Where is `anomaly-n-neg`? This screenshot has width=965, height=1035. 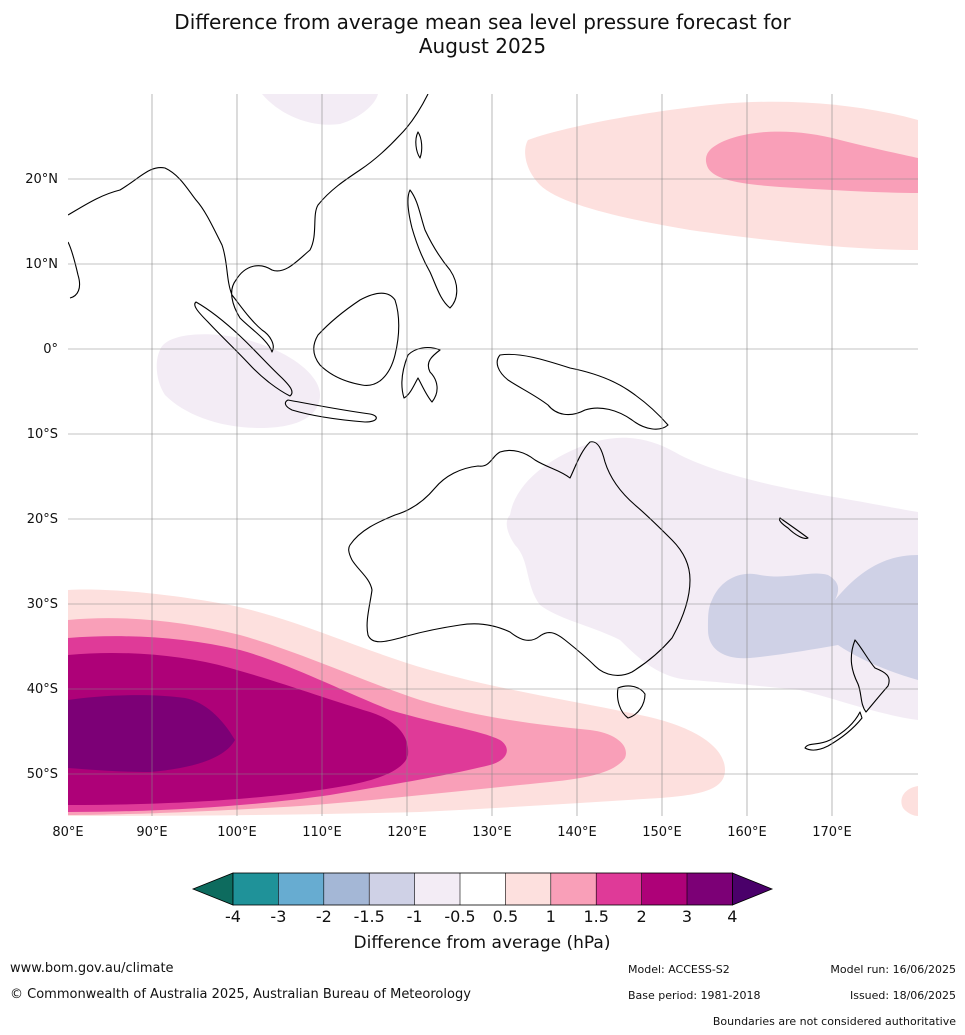
anomaly-n-neg is located at coordinates (320, 109).